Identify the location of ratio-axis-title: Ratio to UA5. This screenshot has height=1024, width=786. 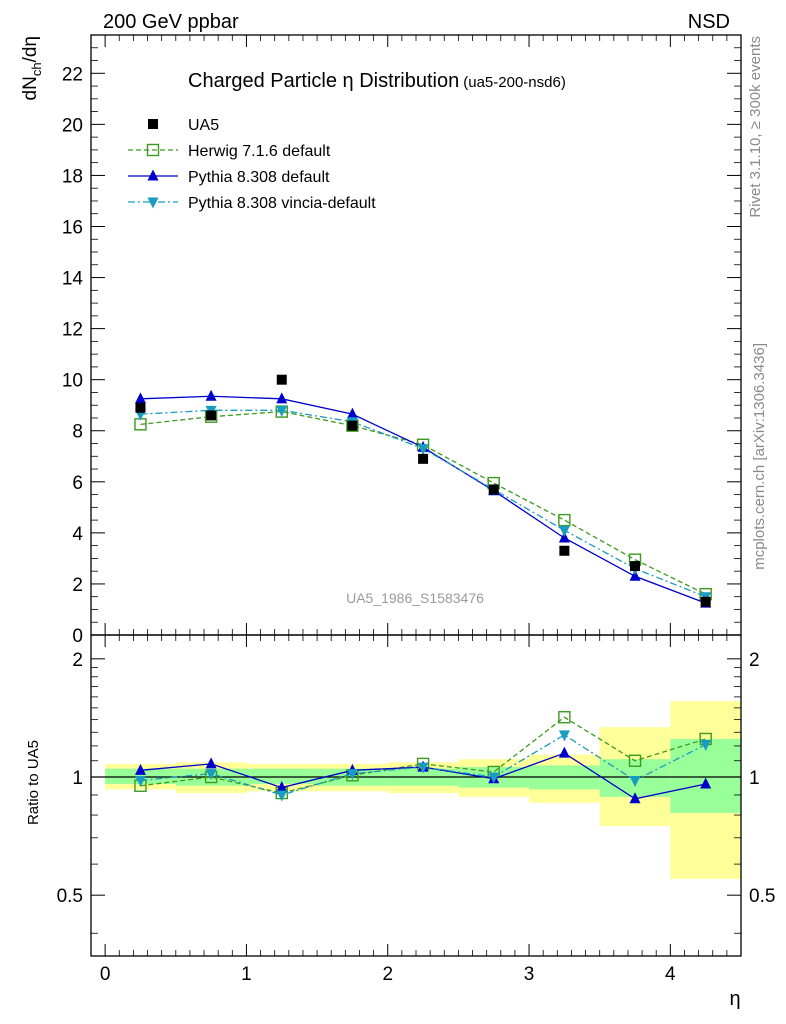
(33, 782).